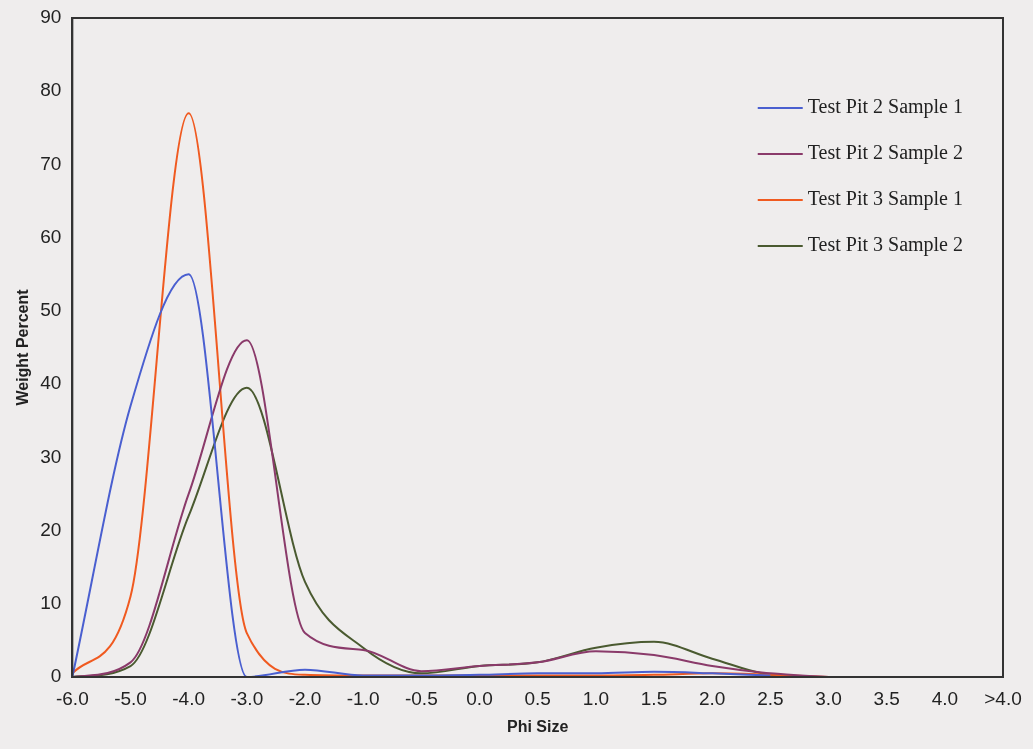 The image size is (1033, 749). I want to click on y-tick-label: 50, so click(51, 310).